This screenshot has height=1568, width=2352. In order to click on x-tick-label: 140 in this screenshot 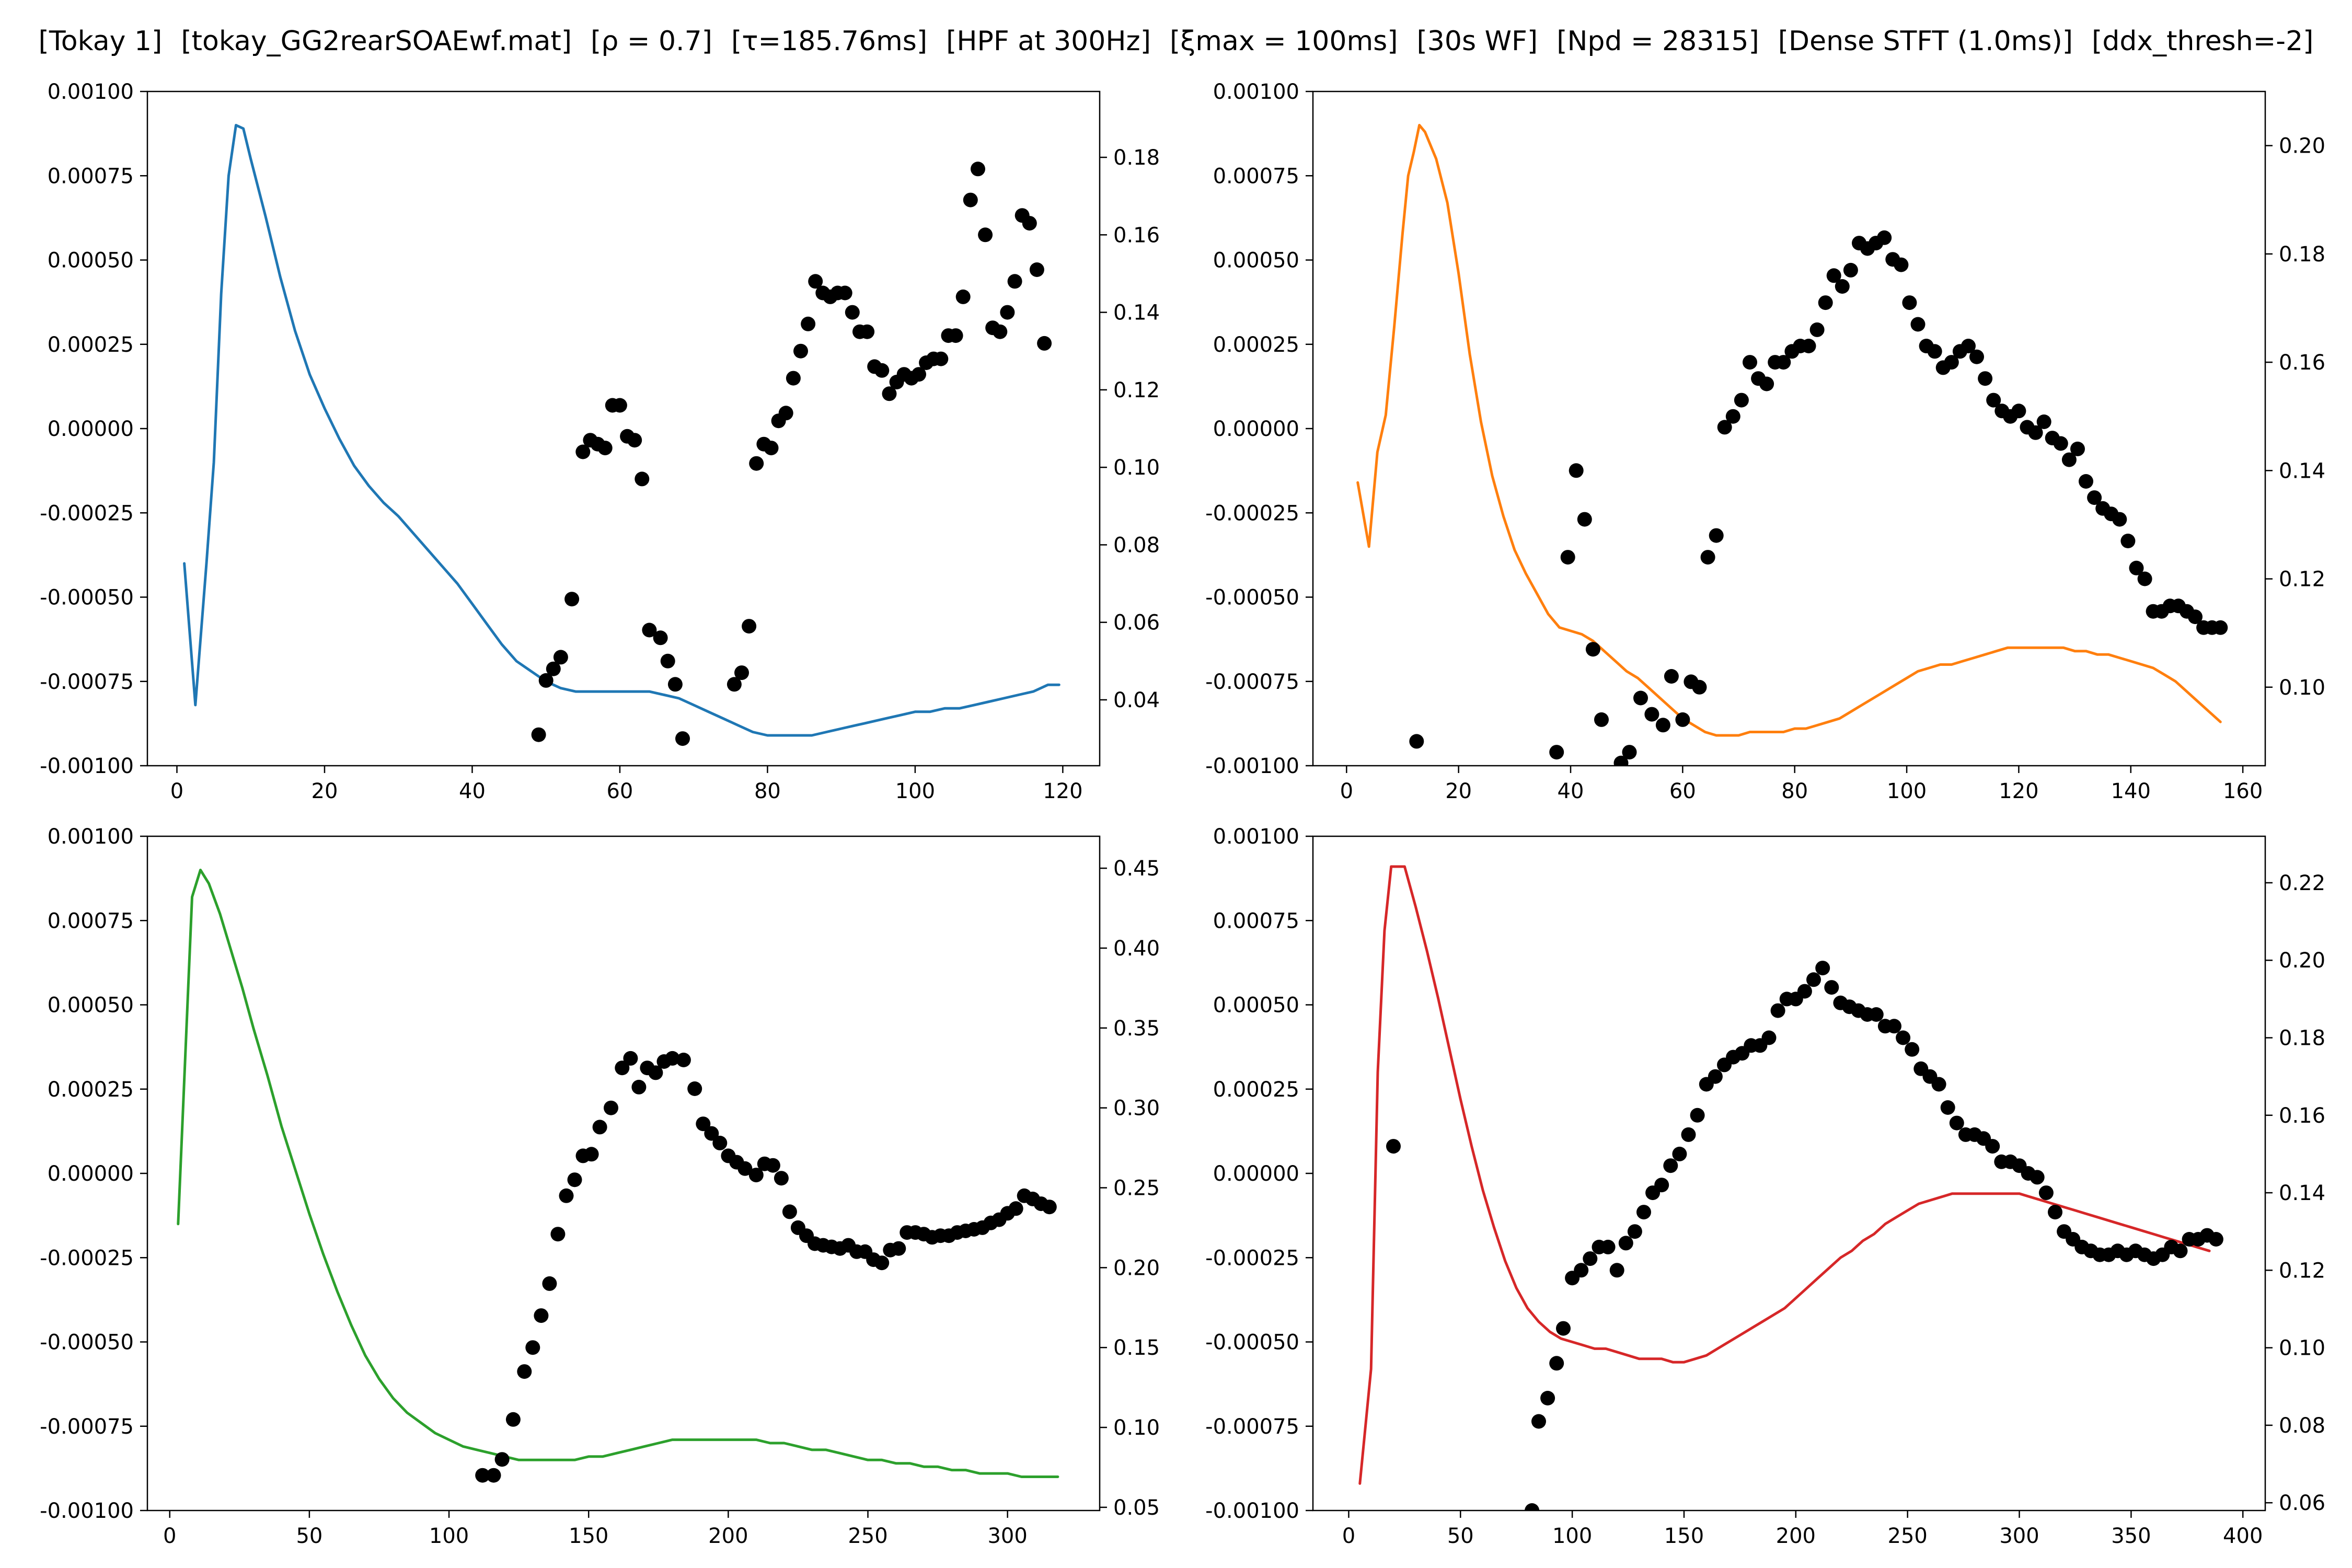, I will do `click(2131, 791)`.